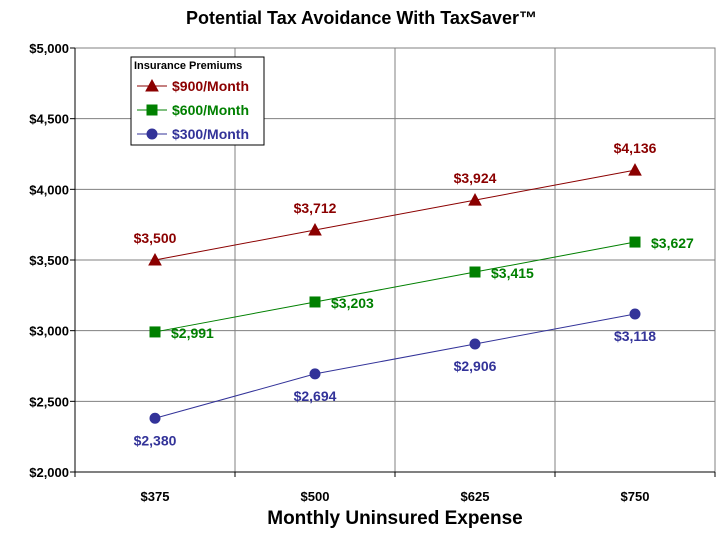  What do you see at coordinates (155, 440) in the screenshot?
I see `data-label: $2,380` at bounding box center [155, 440].